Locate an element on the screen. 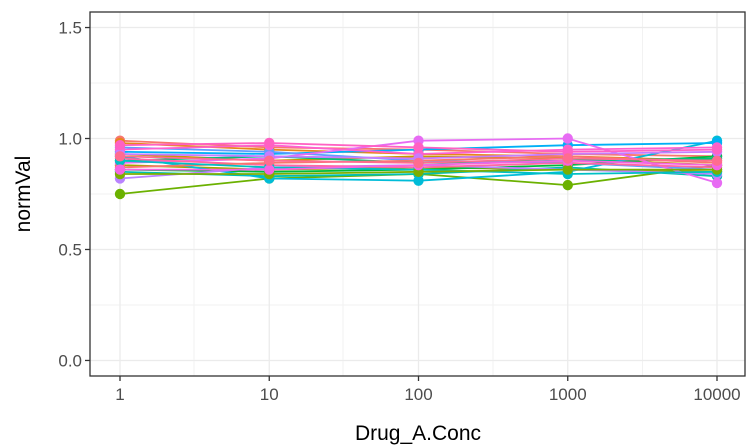 Image resolution: width=750 pixels, height=447 pixels. y-tick-label: 0.0 is located at coordinates (70, 360).